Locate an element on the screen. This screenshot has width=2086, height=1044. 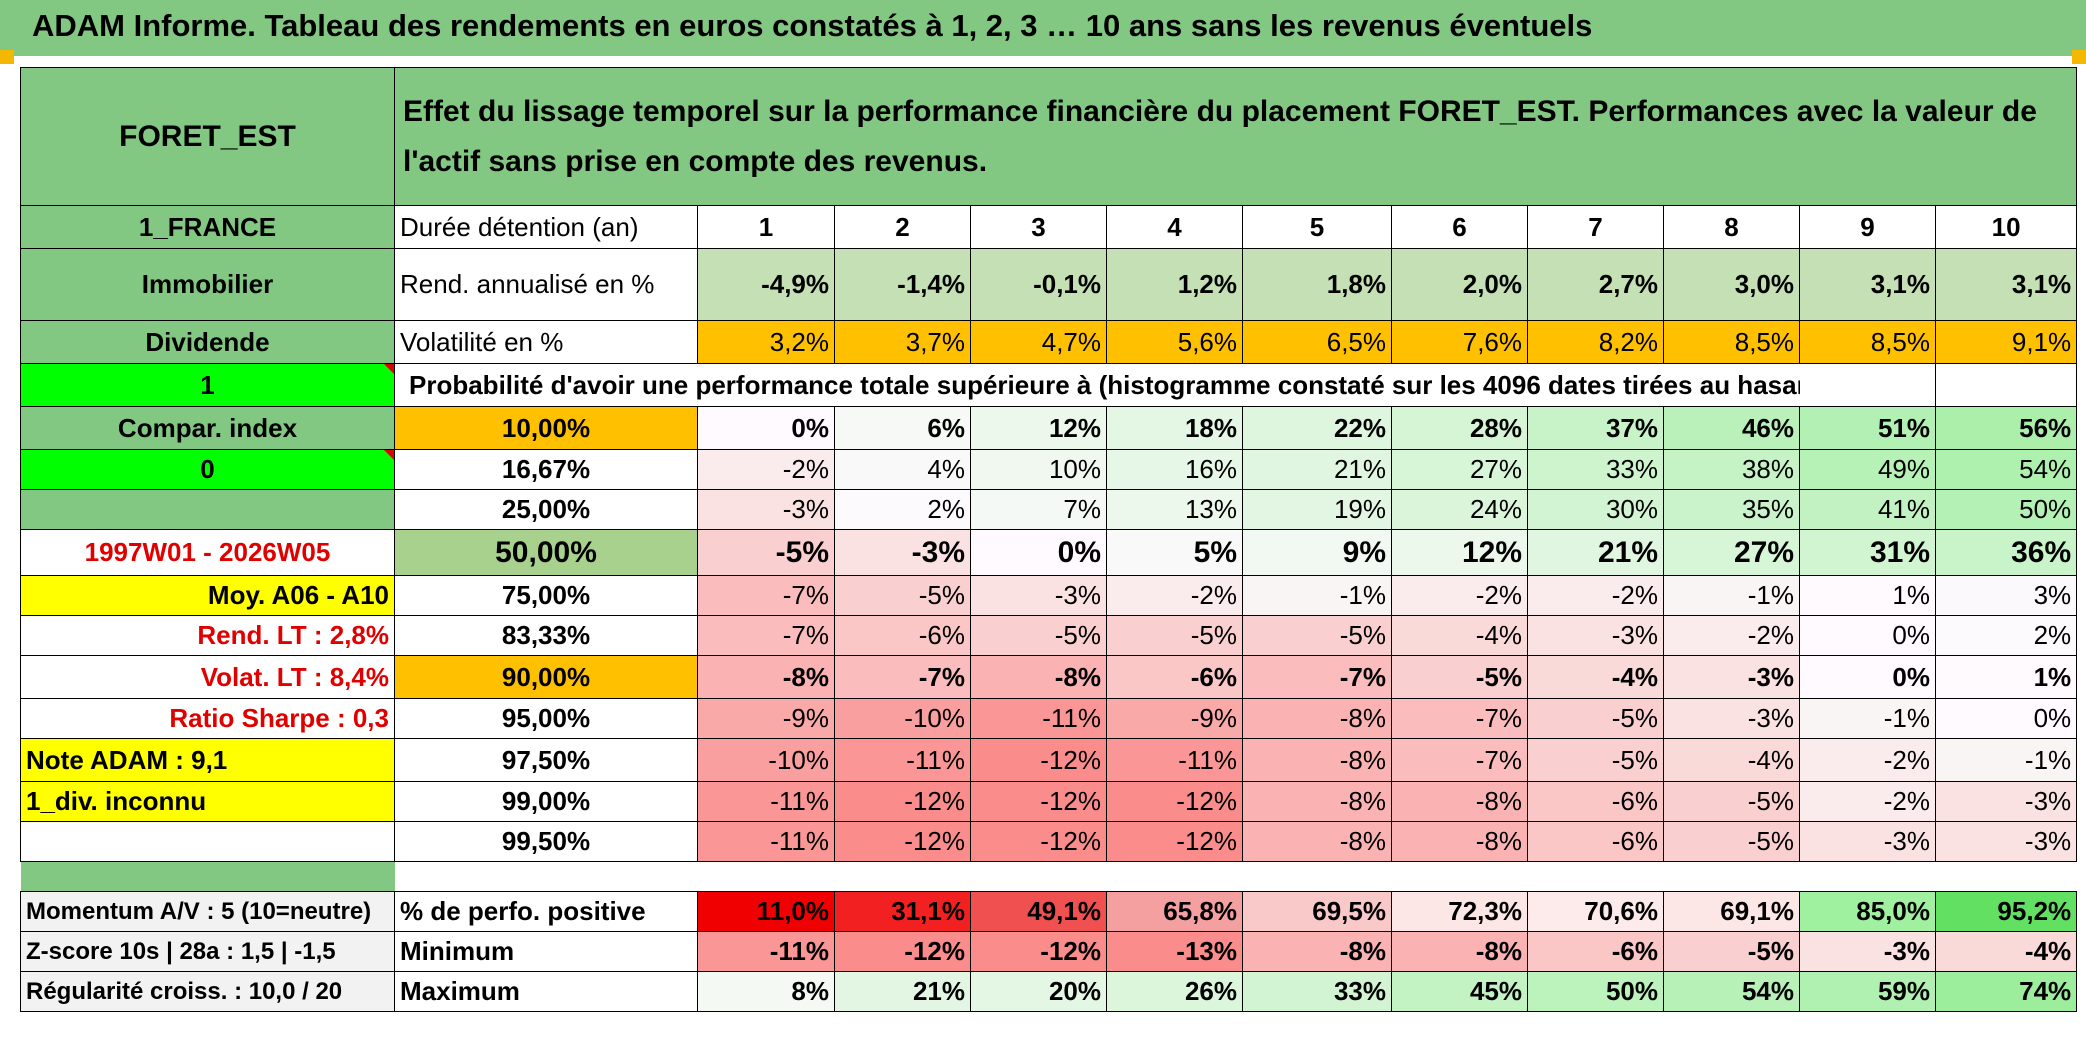
annual-return-cell: -1,4% is located at coordinates (902, 284).